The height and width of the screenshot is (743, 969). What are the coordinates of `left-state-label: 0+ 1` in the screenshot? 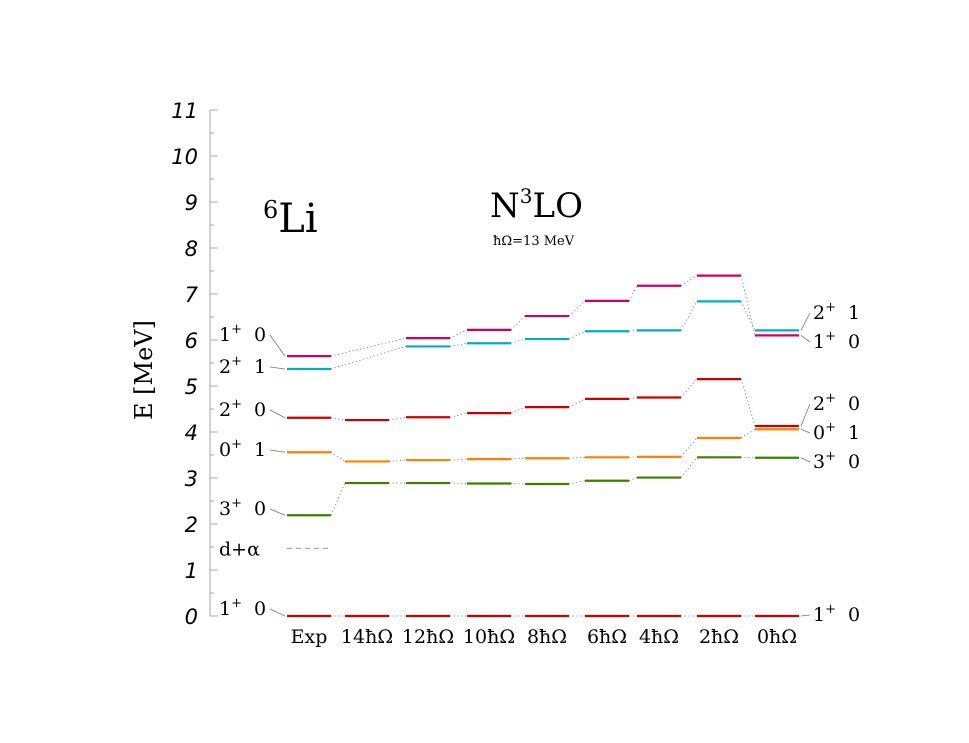 It's located at (242, 449).